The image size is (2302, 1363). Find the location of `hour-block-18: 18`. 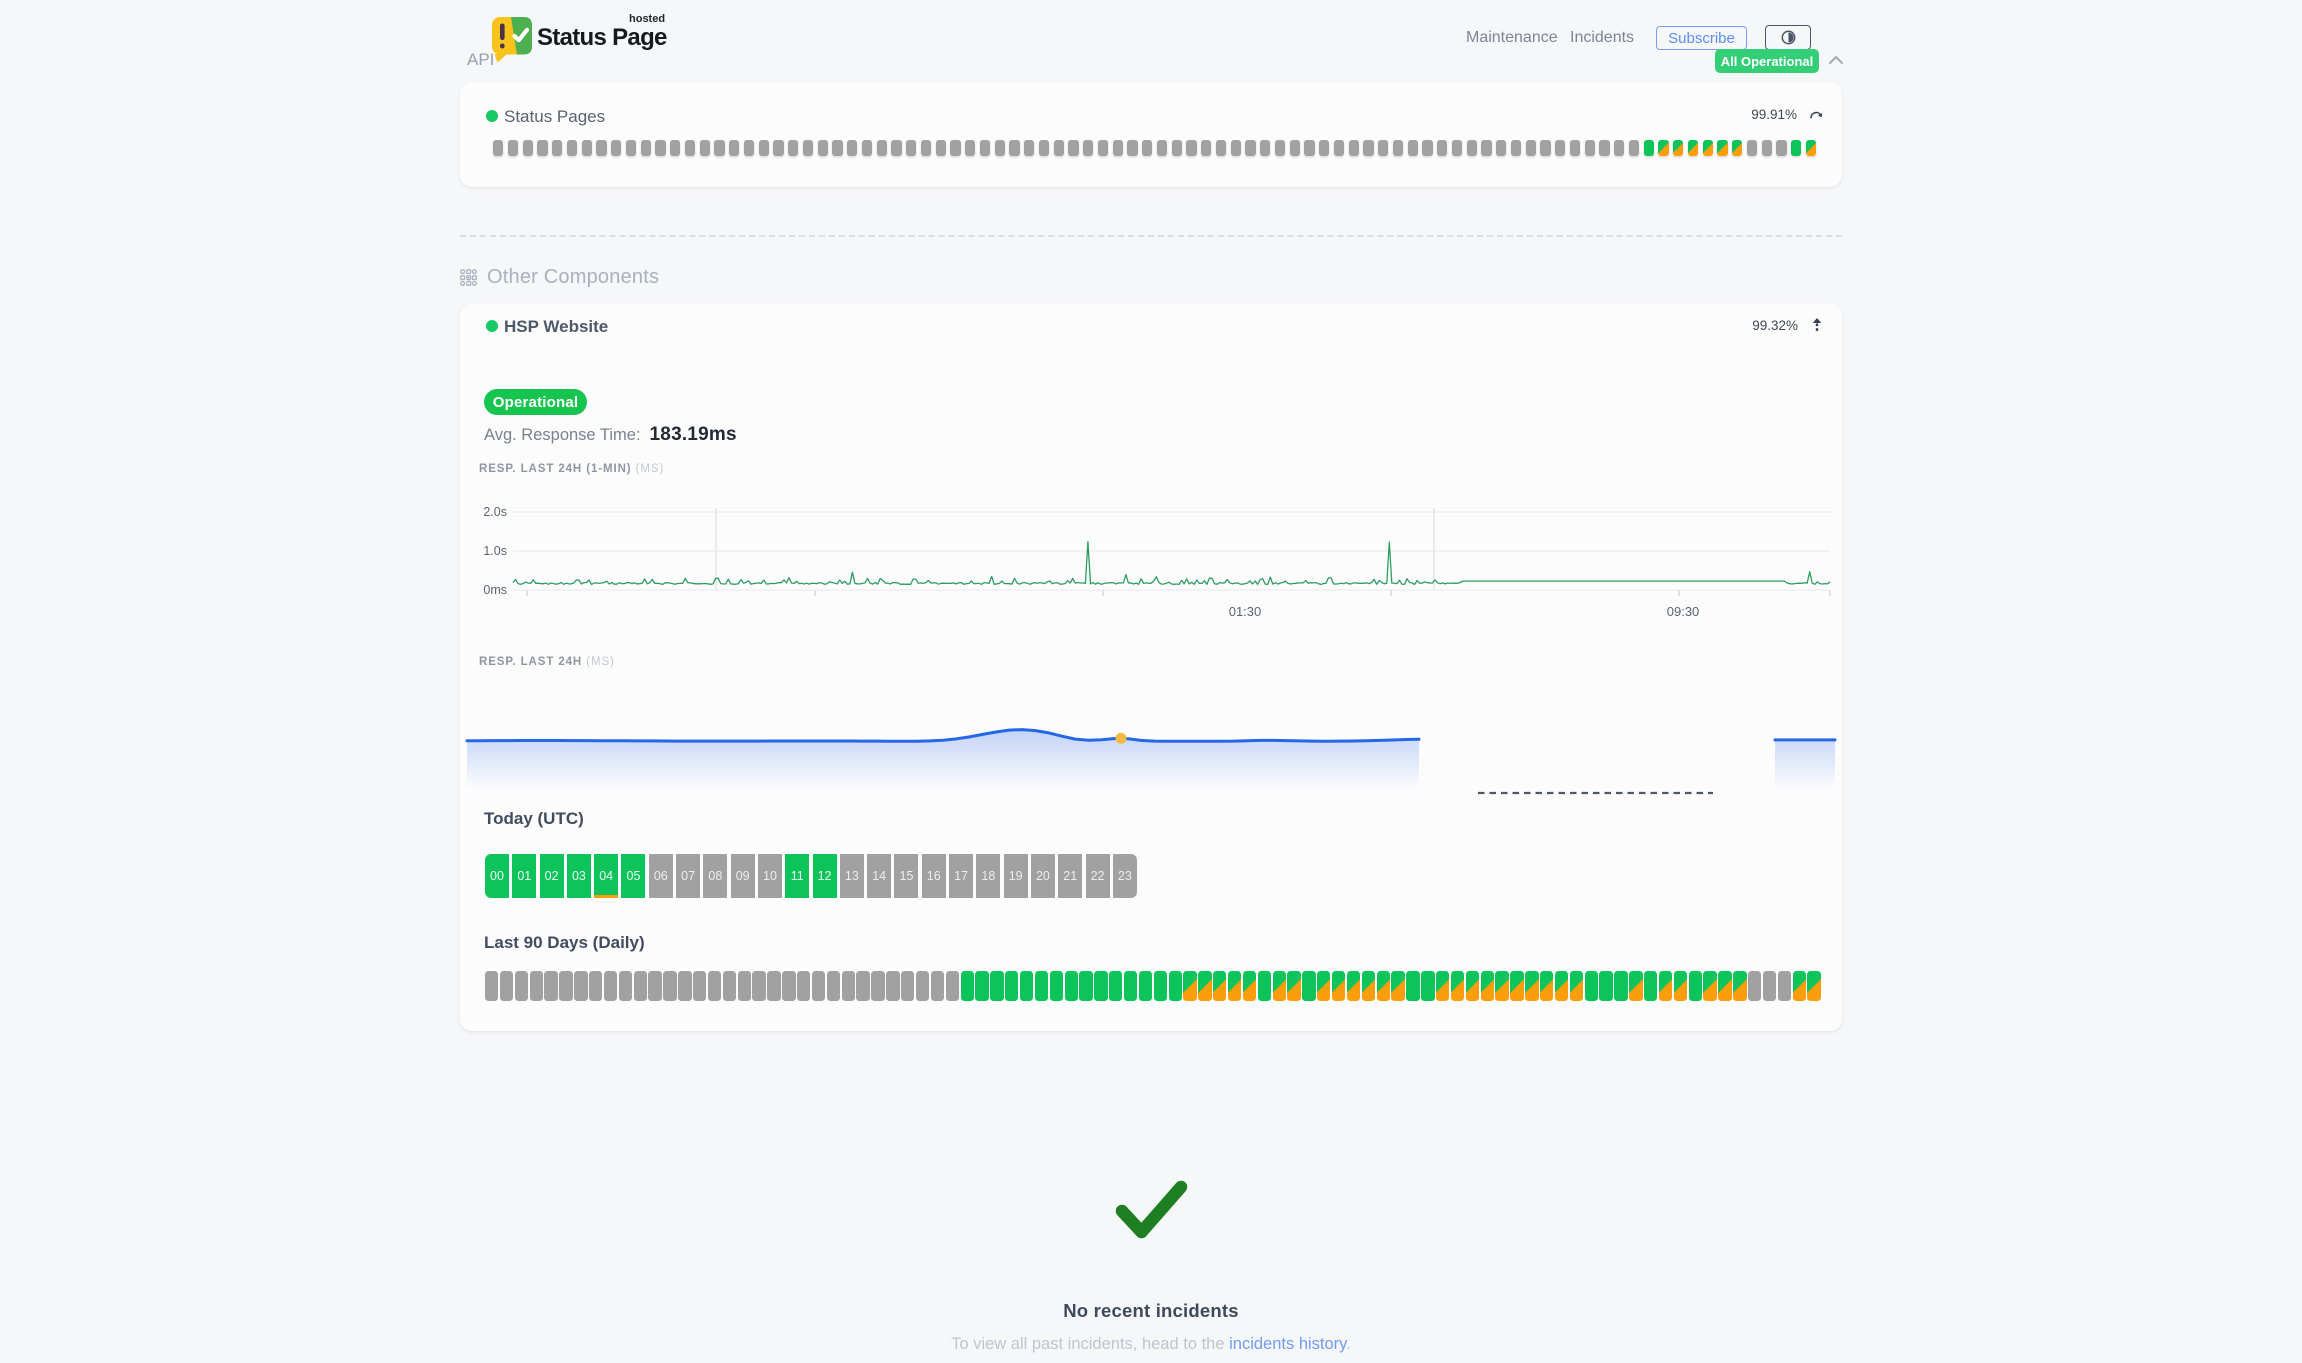

hour-block-18: 18 is located at coordinates (988, 876).